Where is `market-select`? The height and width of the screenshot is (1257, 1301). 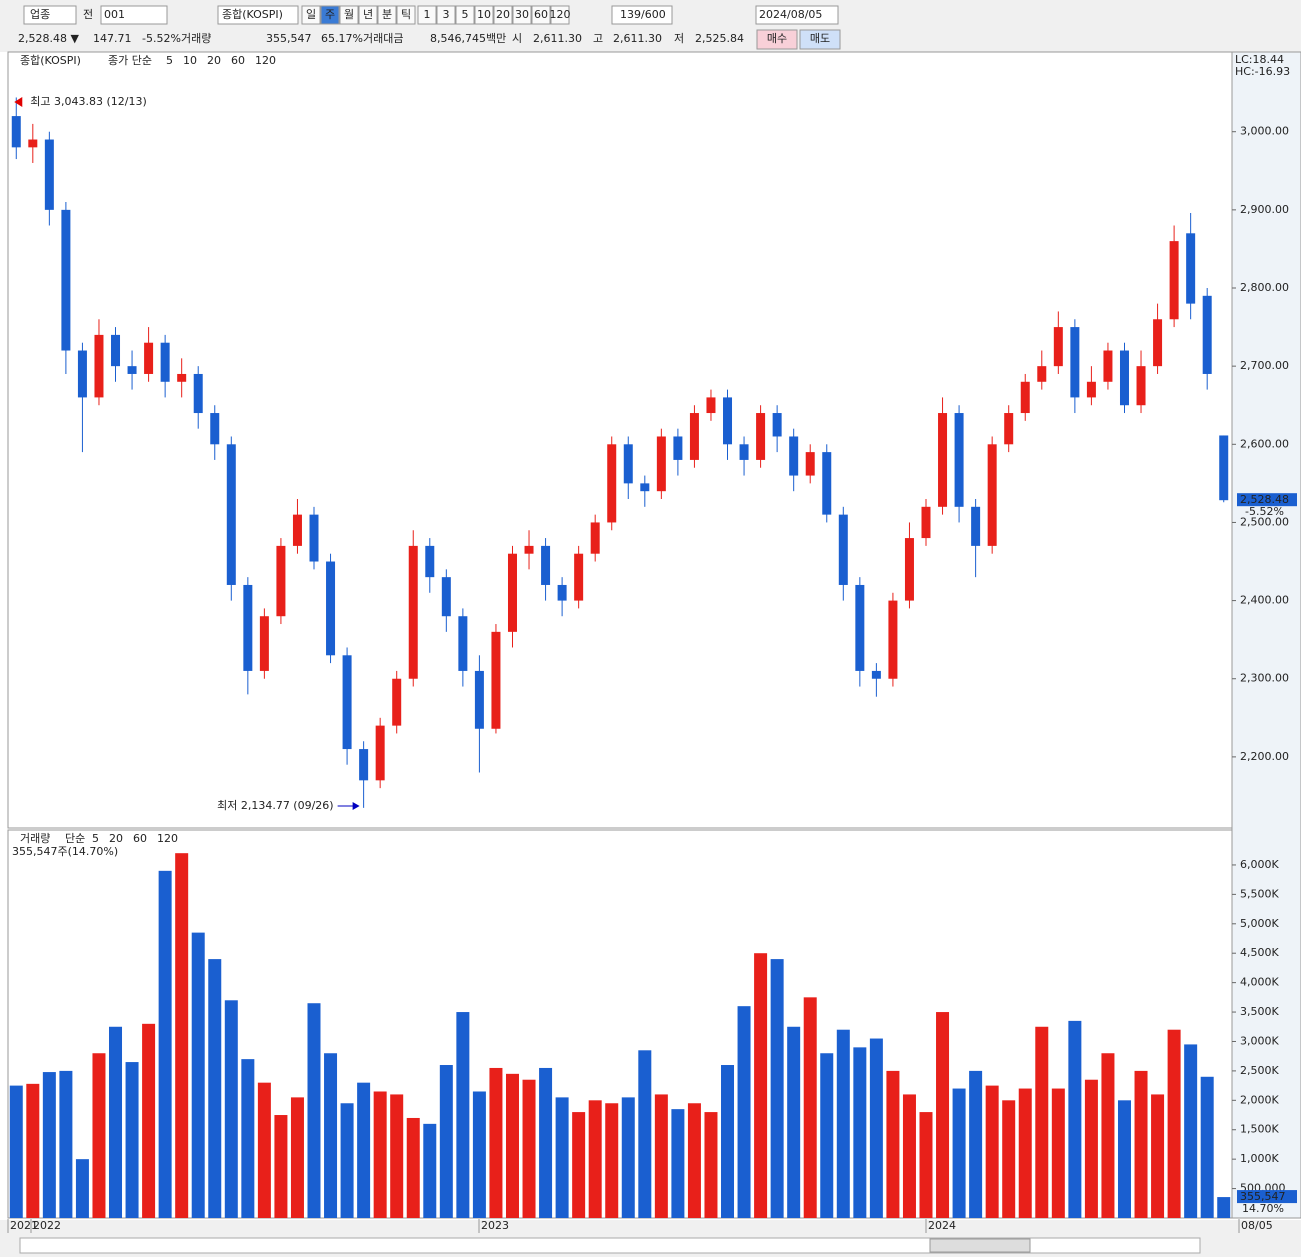
market-select is located at coordinates (50, 15).